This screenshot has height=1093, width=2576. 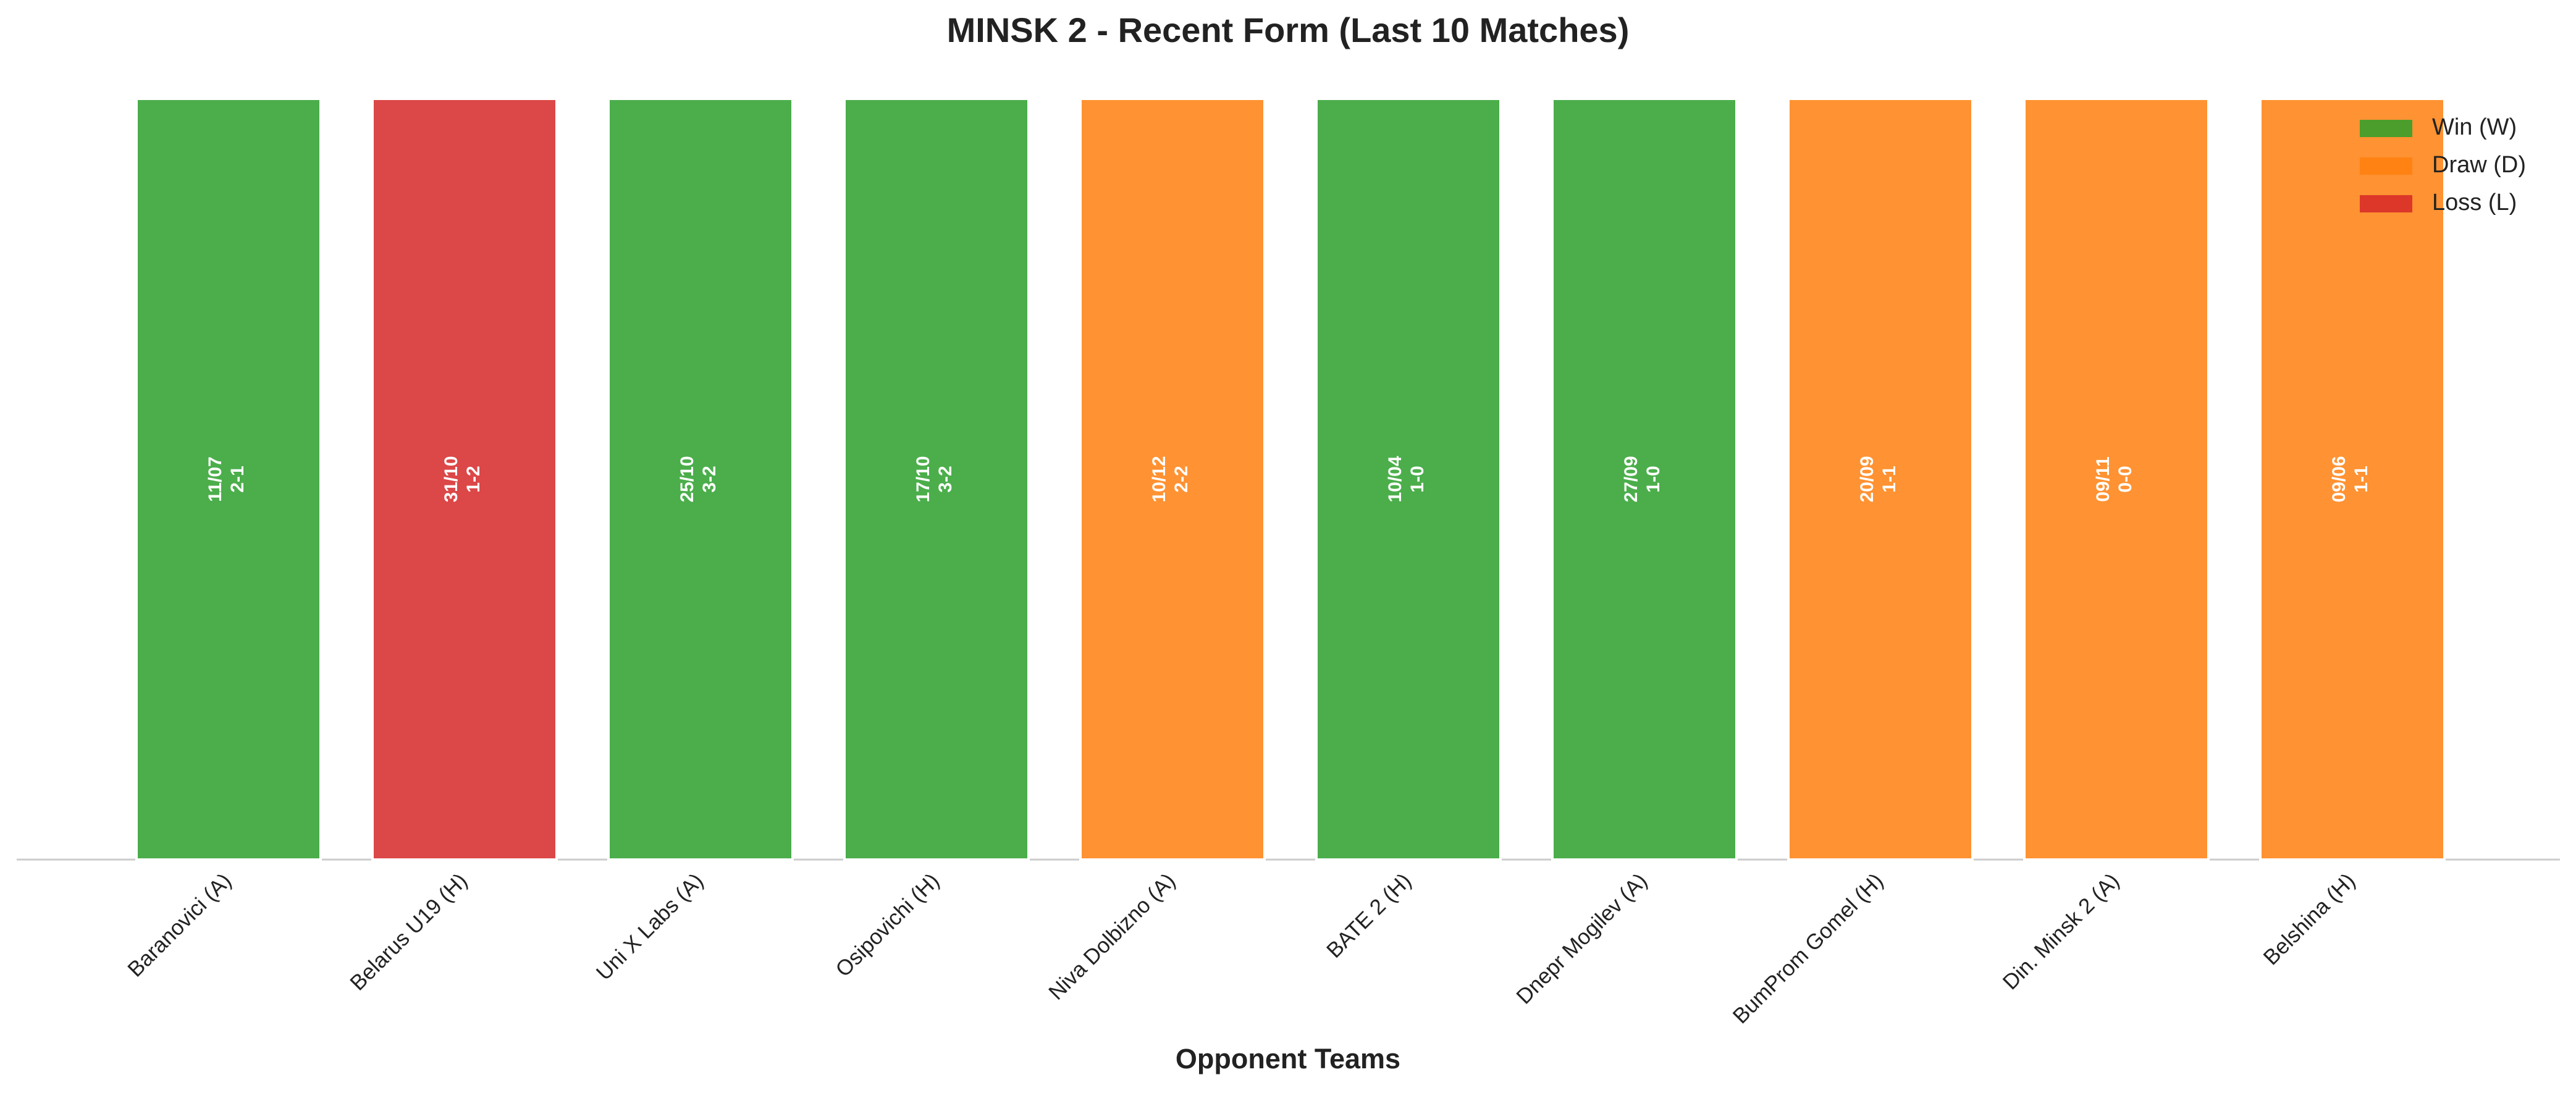 What do you see at coordinates (2474, 203) in the screenshot?
I see `legend-label: Loss (L)` at bounding box center [2474, 203].